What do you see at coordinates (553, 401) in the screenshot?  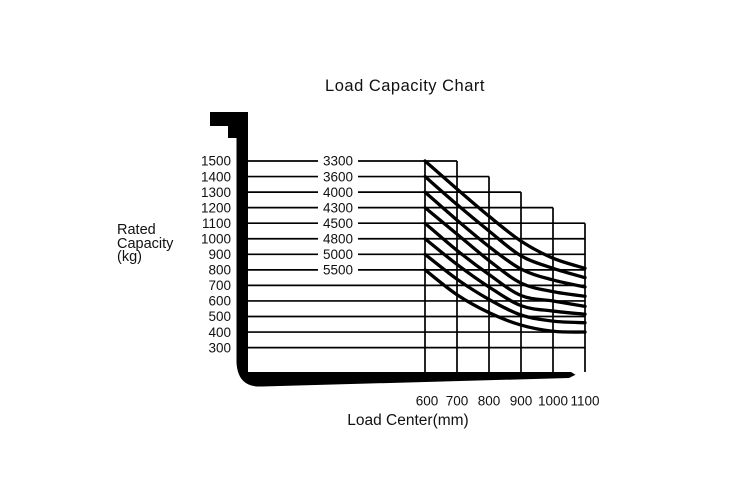 I see `x-tick-label-1000: 1000` at bounding box center [553, 401].